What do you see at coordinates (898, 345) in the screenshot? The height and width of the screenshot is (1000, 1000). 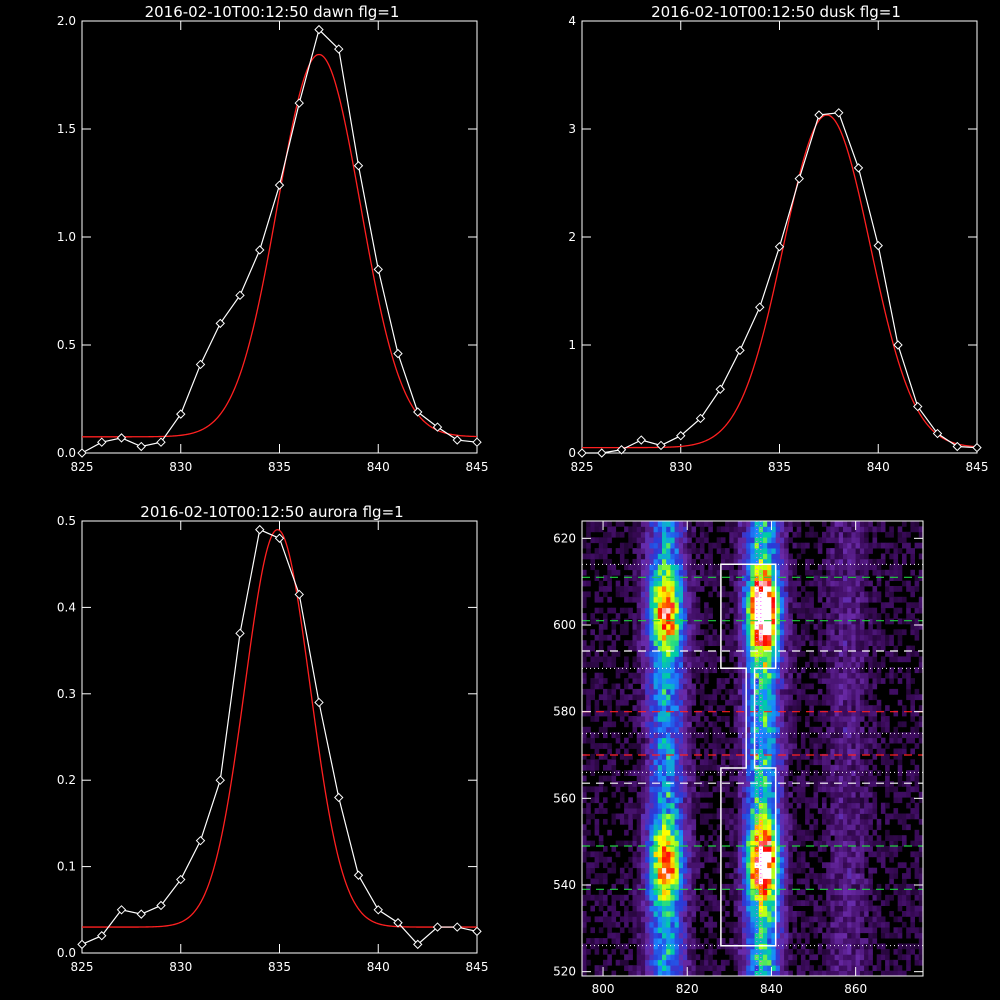 I see `data-point` at bounding box center [898, 345].